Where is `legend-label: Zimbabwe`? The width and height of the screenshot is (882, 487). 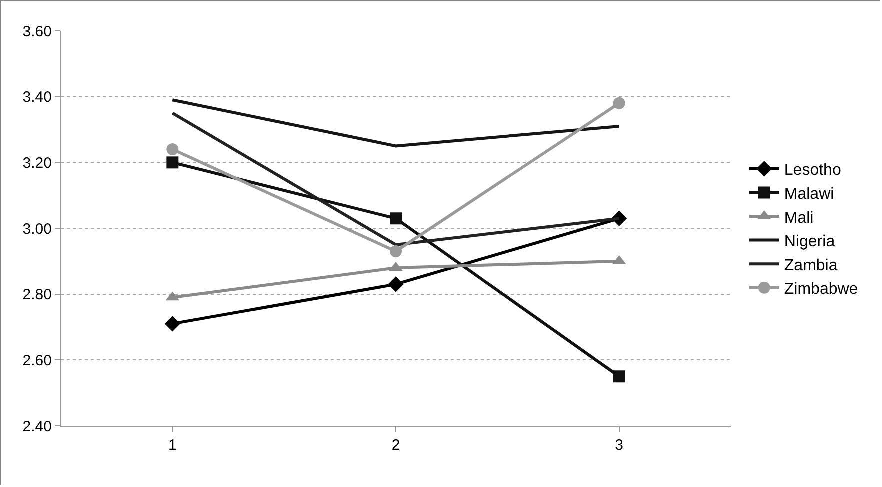
legend-label: Zimbabwe is located at coordinates (821, 289).